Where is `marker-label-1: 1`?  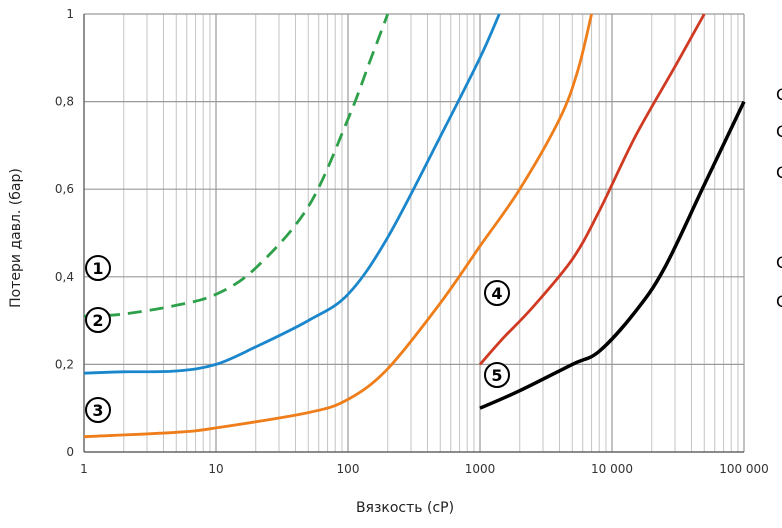
marker-label-1: 1 is located at coordinates (97, 268).